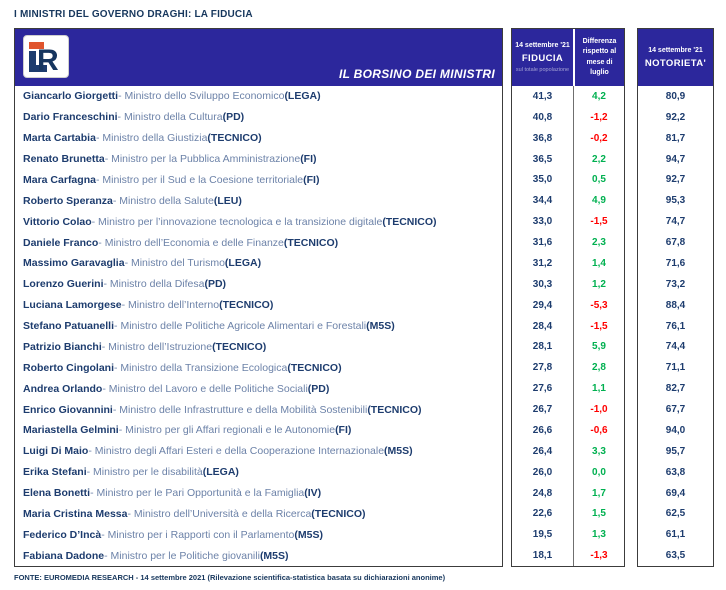 The width and height of the screenshot is (726, 590). Describe the element at coordinates (675, 159) in the screenshot. I see `notorieta-value: 94,7` at that location.